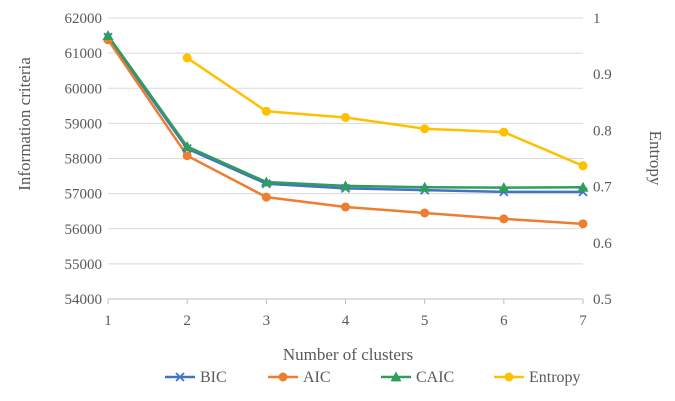 The width and height of the screenshot is (675, 401). I want to click on y2-tick-label: 1, so click(597, 19).